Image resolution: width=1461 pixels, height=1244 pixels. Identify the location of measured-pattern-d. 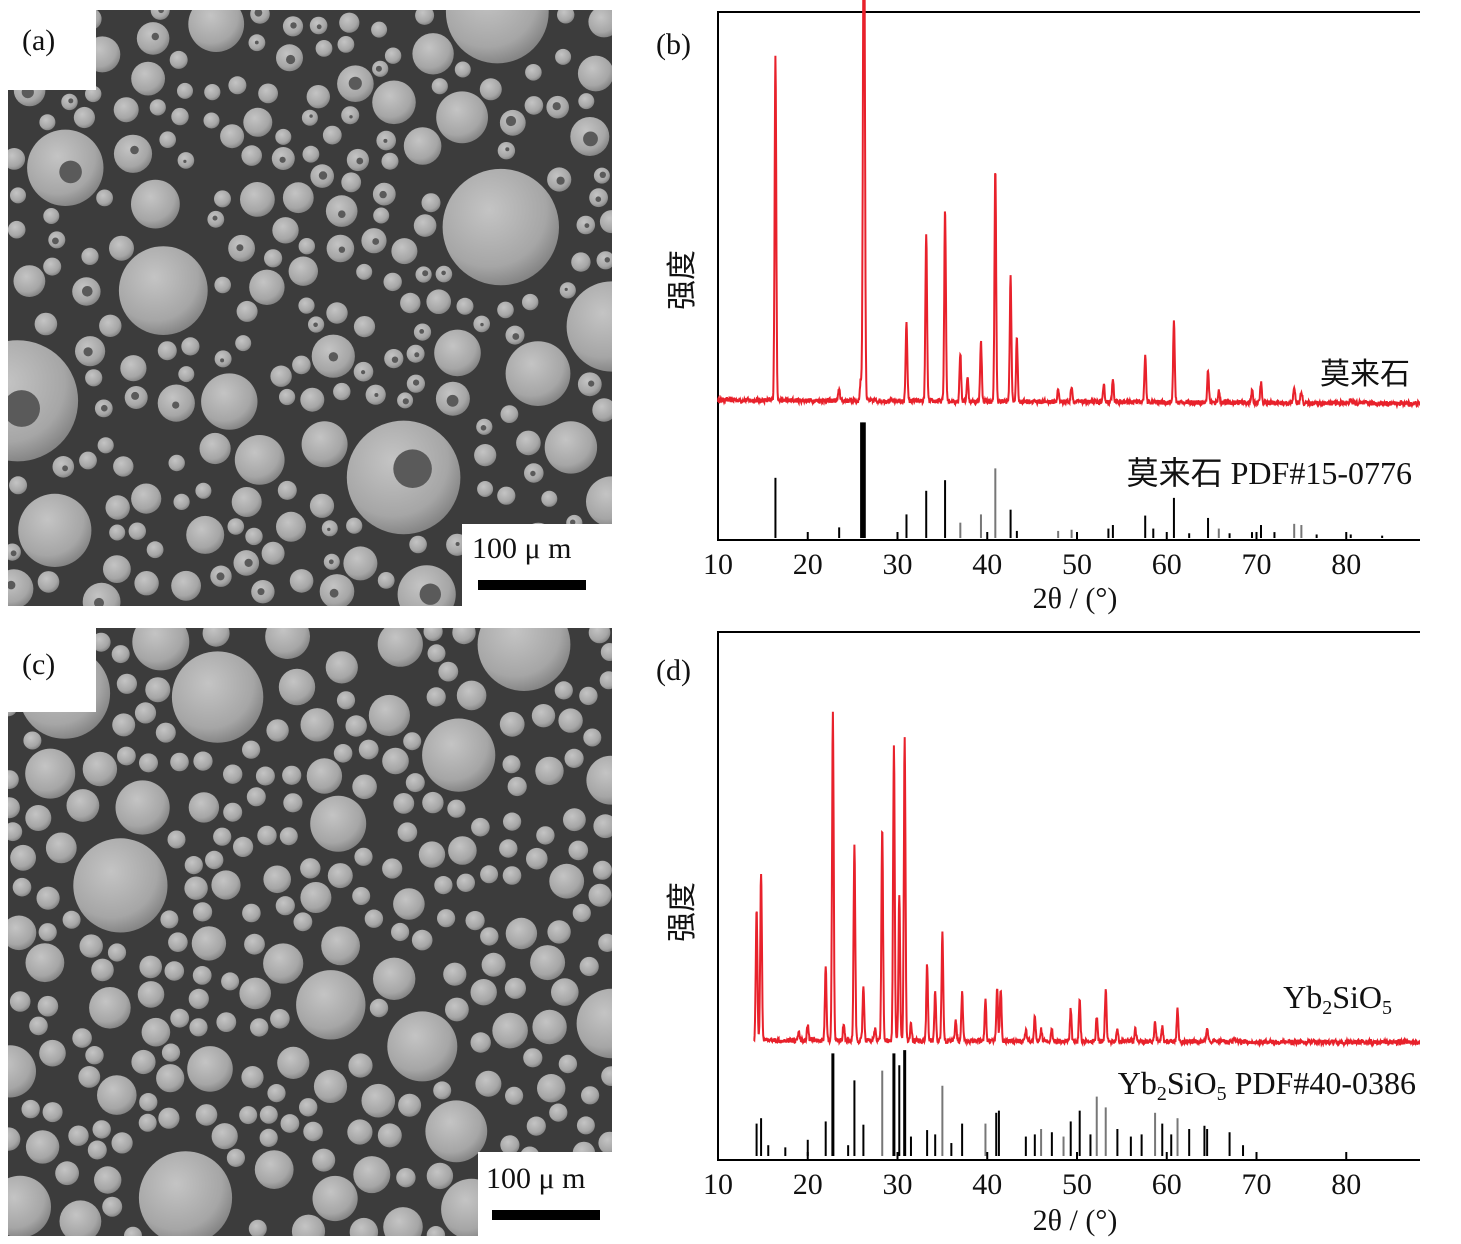
(1086, 880).